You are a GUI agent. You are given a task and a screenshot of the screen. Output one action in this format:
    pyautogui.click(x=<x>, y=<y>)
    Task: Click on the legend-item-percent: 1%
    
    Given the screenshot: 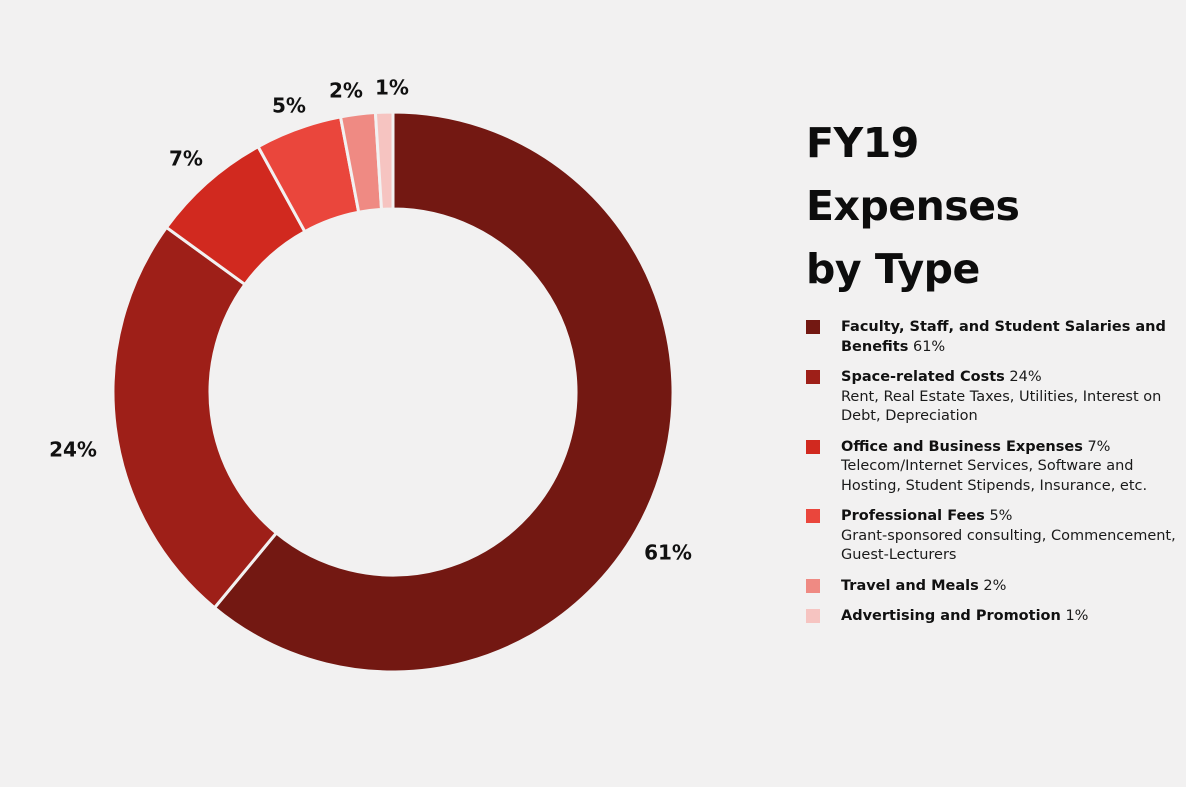 What is the action you would take?
    pyautogui.click(x=1077, y=616)
    